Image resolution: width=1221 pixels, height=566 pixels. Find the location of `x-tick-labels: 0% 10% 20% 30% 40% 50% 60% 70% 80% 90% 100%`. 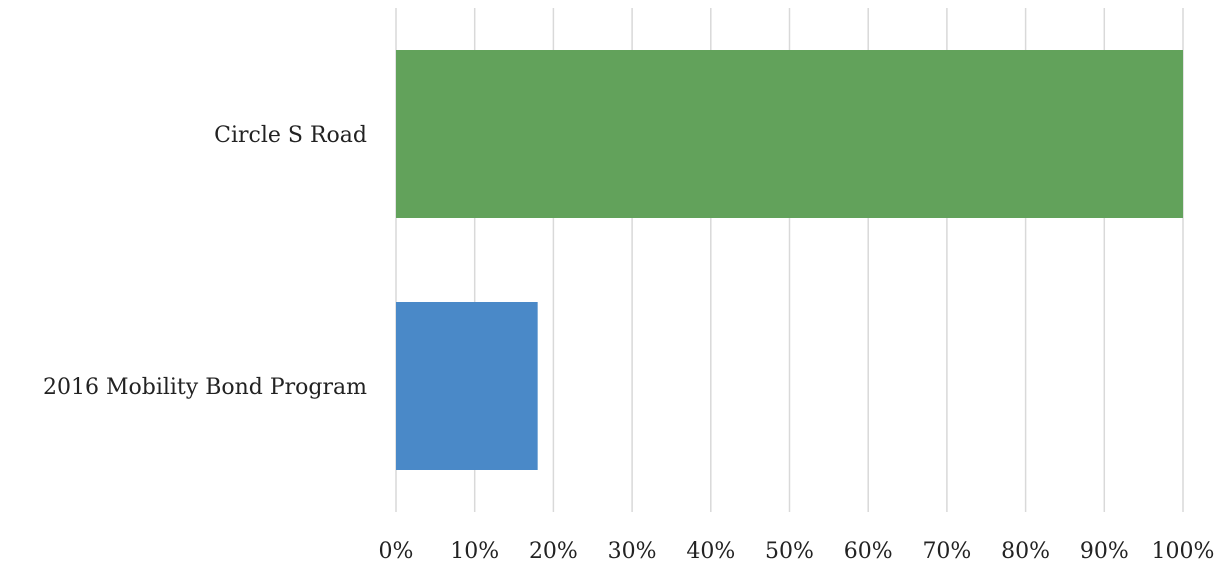

x-tick-labels: 0% 10% 20% 30% 40% 50% 60% 70% 80% 90% 100% is located at coordinates (797, 551).